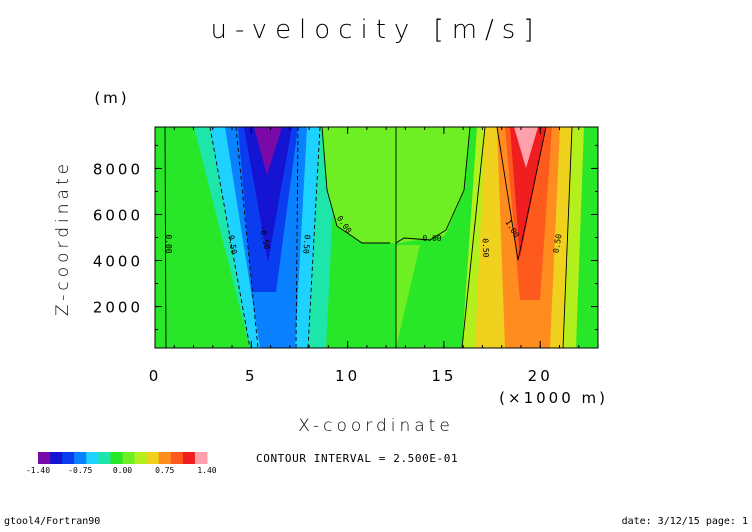  I want to click on x-tick-label: 20, so click(540, 376).